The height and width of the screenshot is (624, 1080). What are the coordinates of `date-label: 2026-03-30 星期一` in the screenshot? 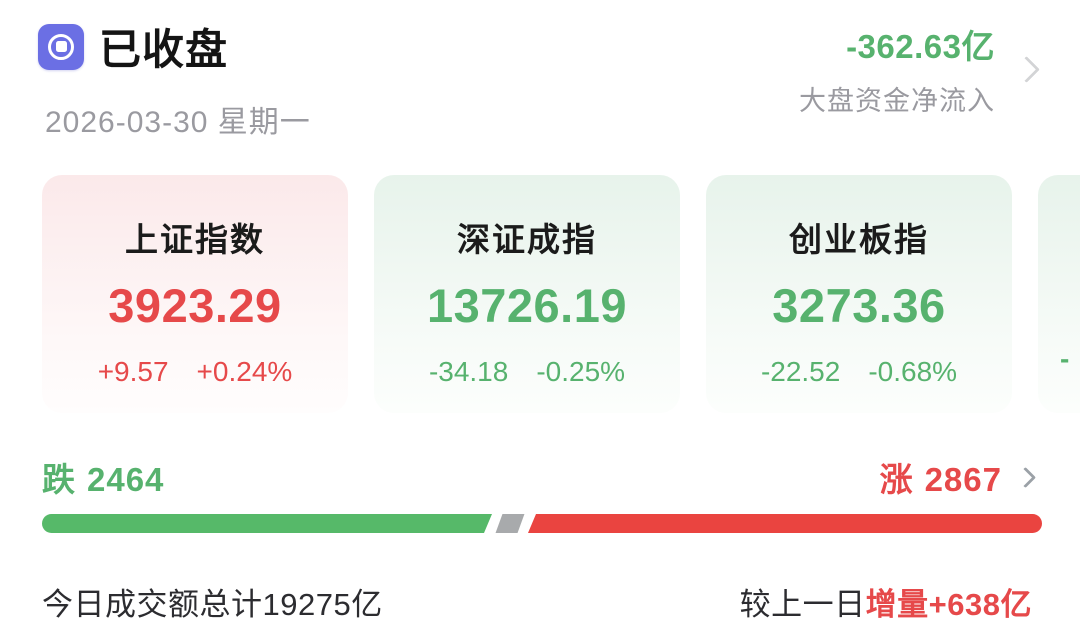 It's located at (178, 122).